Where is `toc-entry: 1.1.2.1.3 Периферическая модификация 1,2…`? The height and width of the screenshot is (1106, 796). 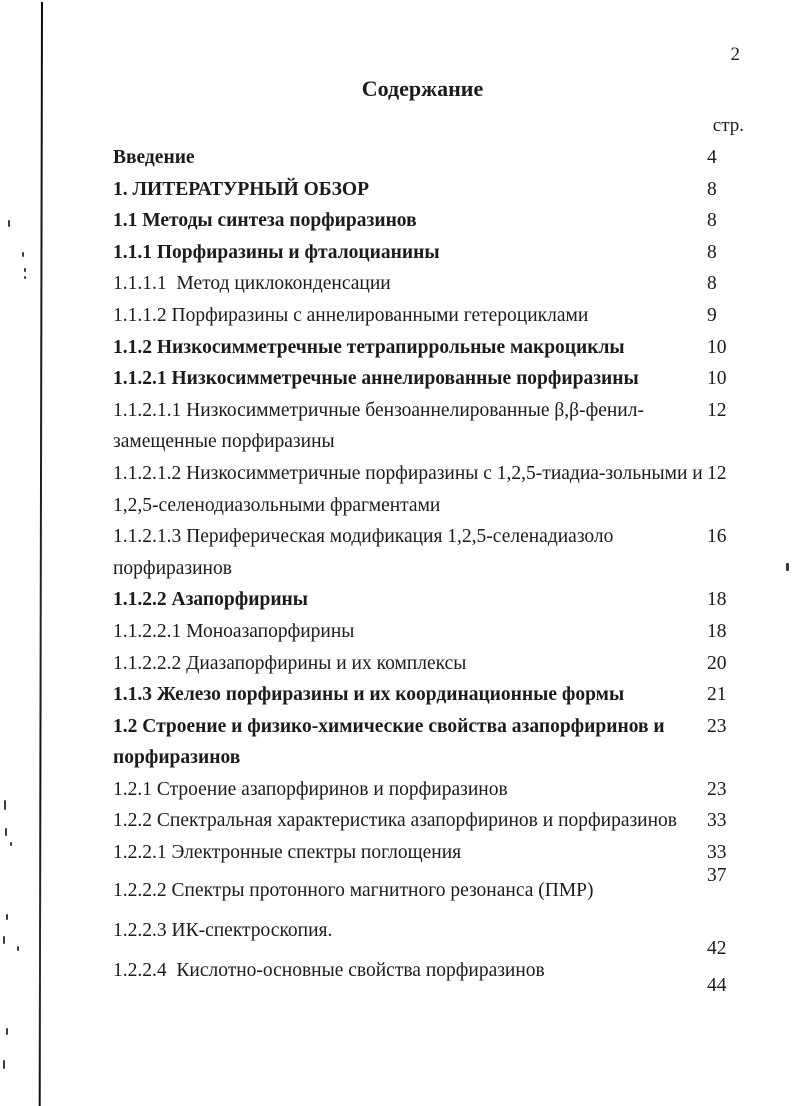
toc-entry: 1.1.2.1.3 Периферическая модификация 1,2… is located at coordinates (423, 552).